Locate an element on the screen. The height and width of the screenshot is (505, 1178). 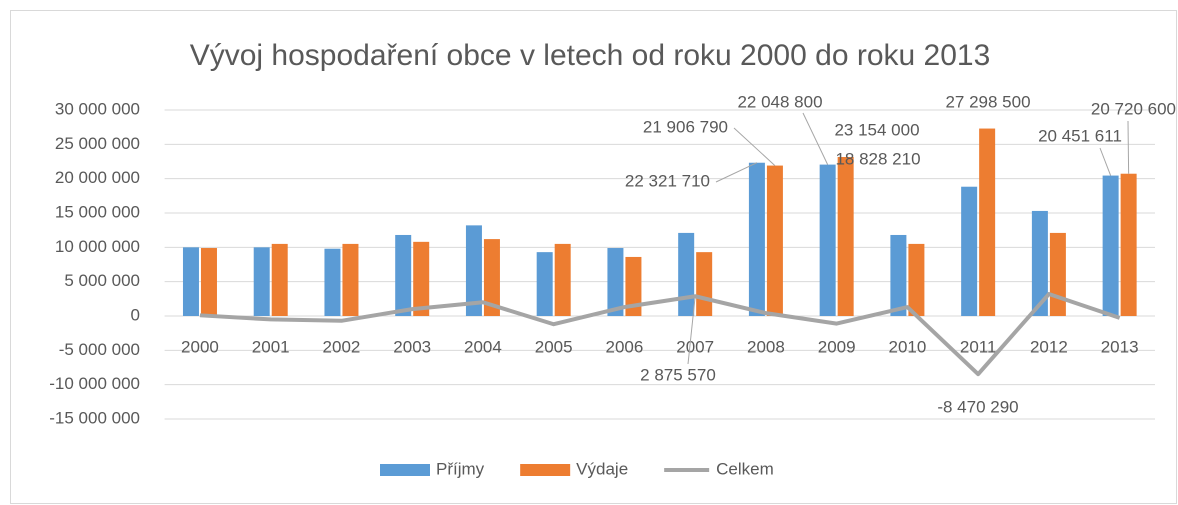
legend-label: Příjmy is located at coordinates (460, 468).